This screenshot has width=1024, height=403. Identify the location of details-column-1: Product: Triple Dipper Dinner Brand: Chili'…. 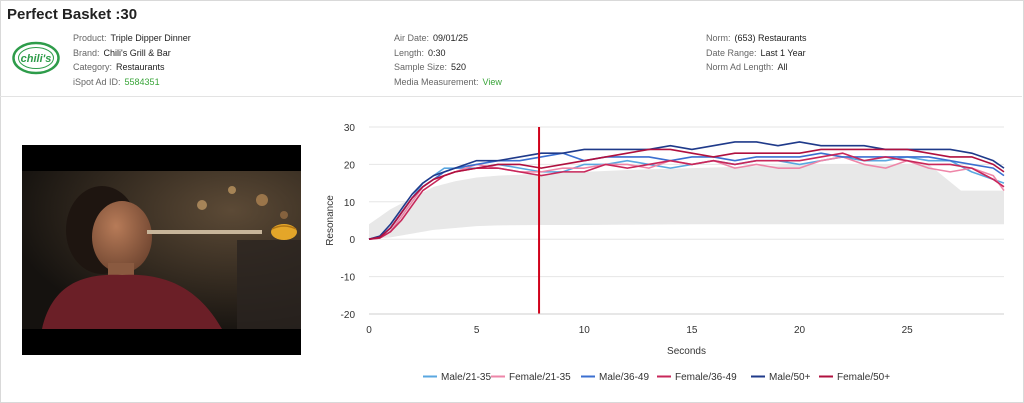
(132, 60).